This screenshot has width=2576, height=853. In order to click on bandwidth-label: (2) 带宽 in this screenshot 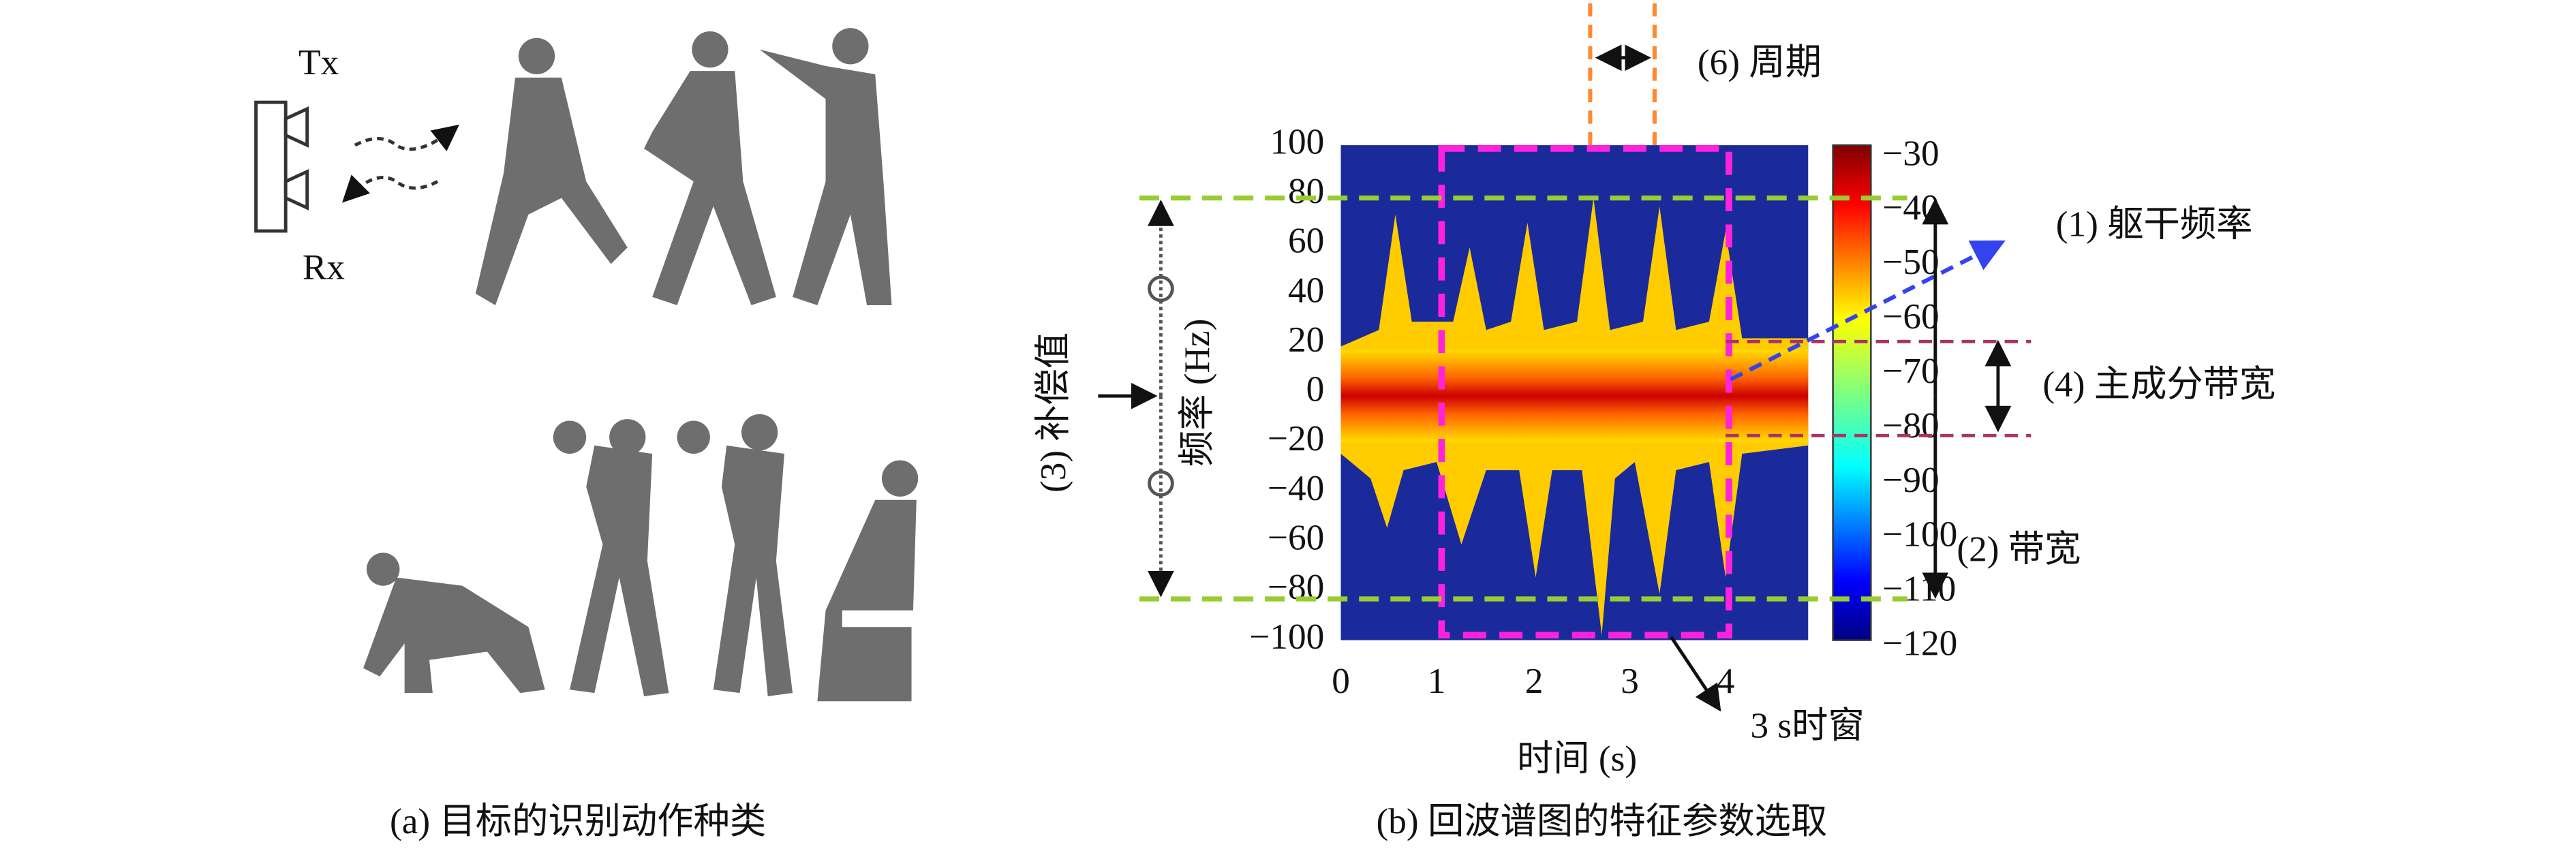, I will do `click(2019, 550)`.